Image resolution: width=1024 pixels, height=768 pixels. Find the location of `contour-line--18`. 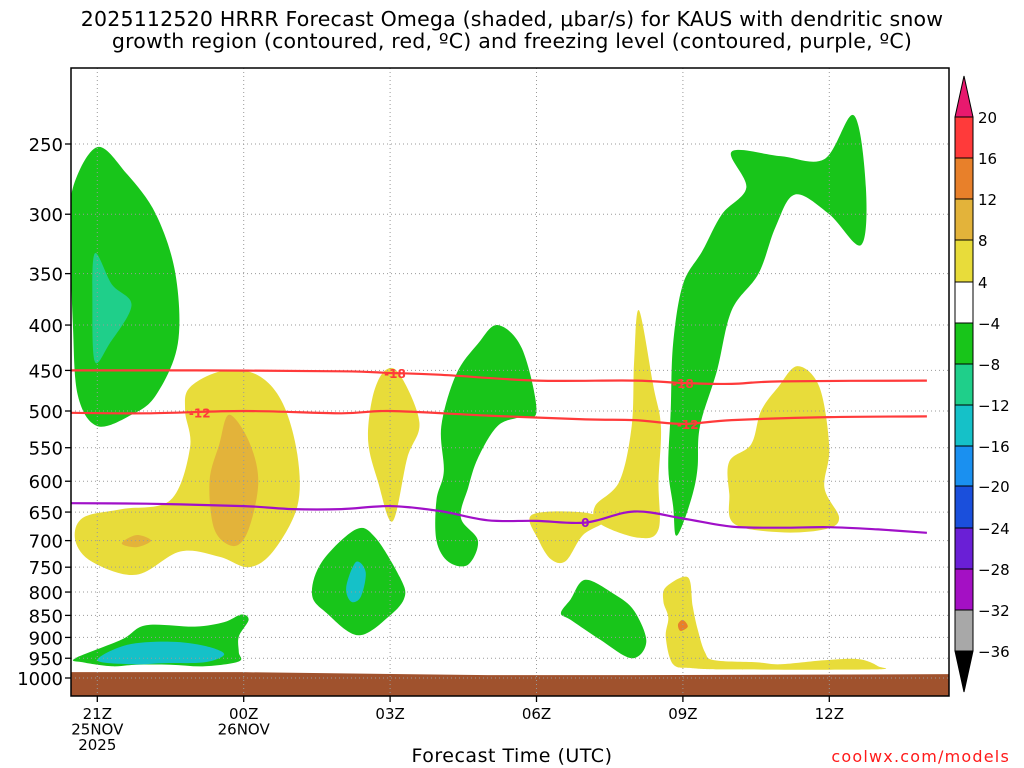

contour-line--18 is located at coordinates (499, 377).